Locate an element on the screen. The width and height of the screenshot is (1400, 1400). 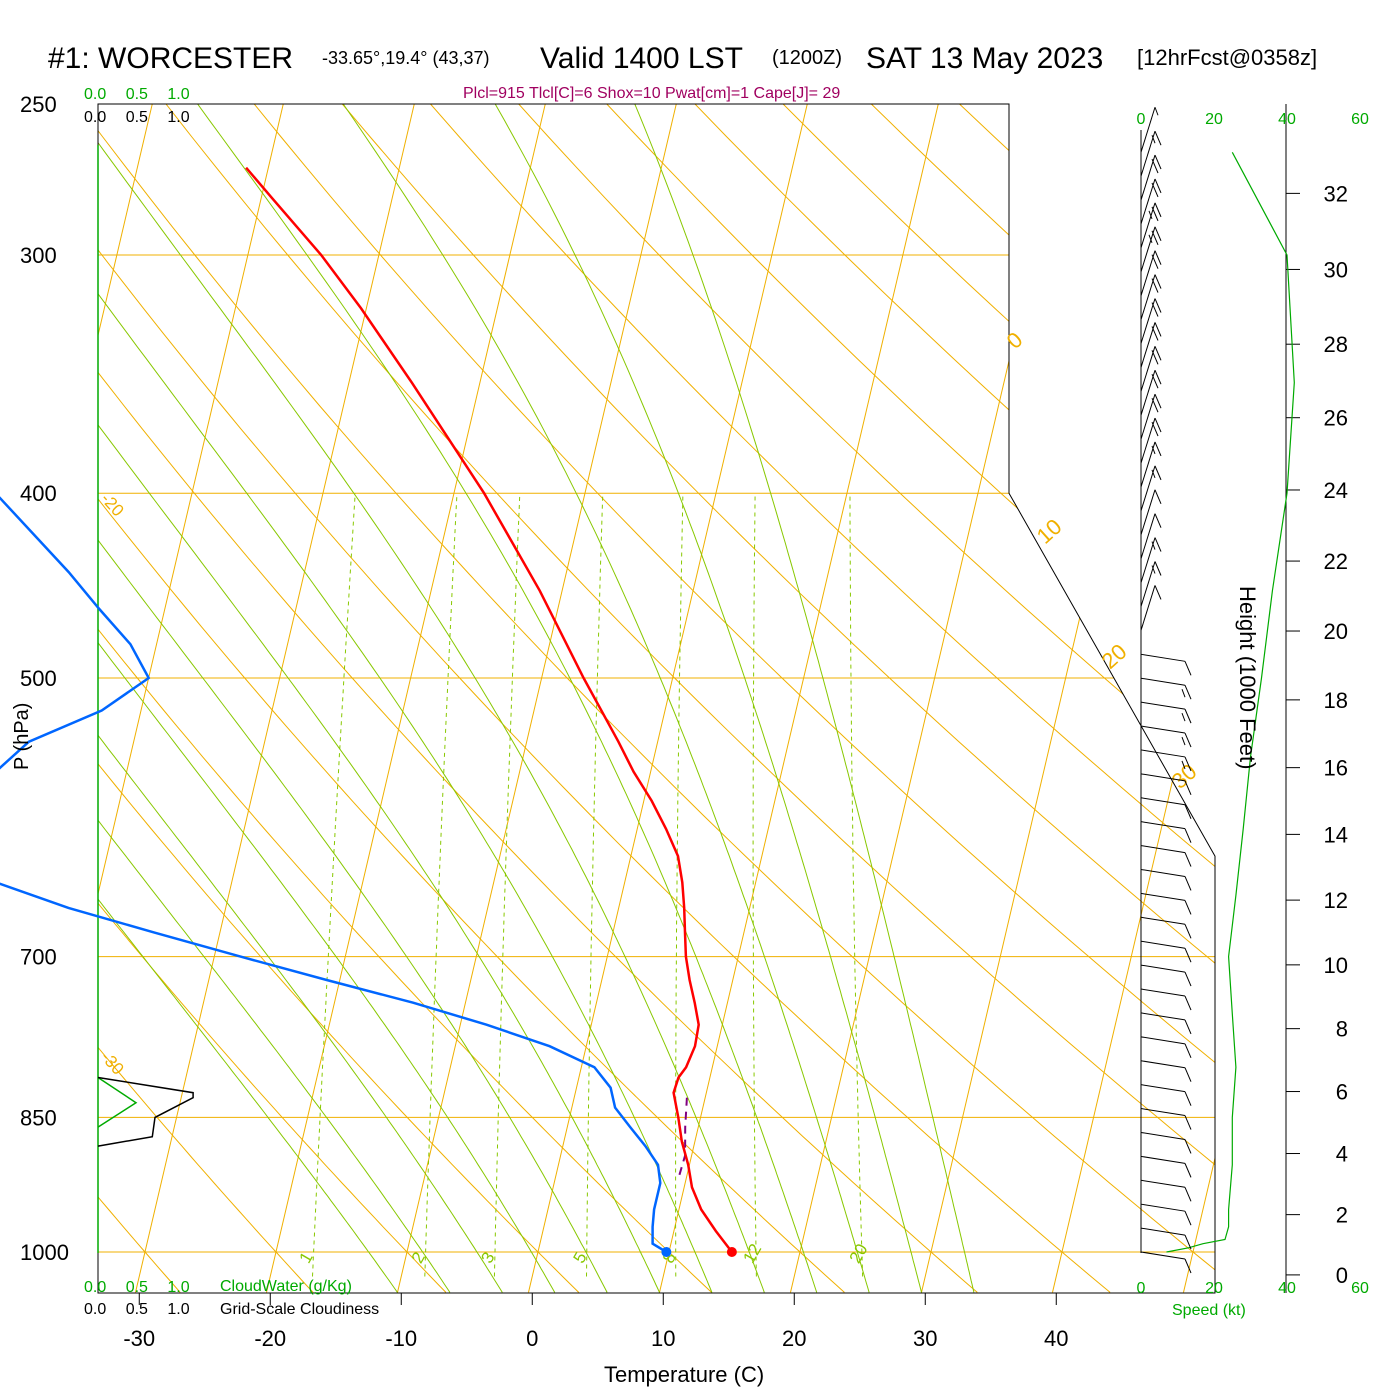
wind-tick-top: 40 is located at coordinates (1287, 119).